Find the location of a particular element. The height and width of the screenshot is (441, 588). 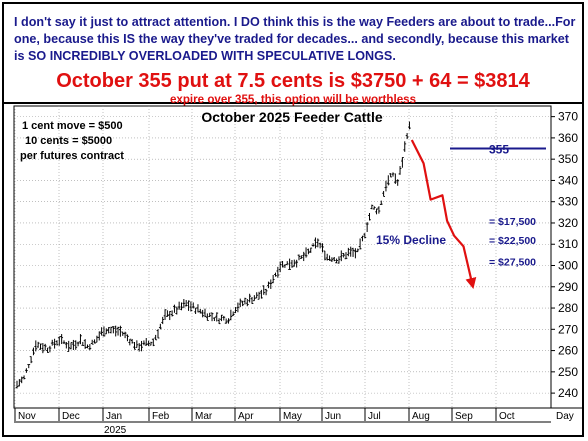

x-tick-label: Sep is located at coordinates (464, 416).